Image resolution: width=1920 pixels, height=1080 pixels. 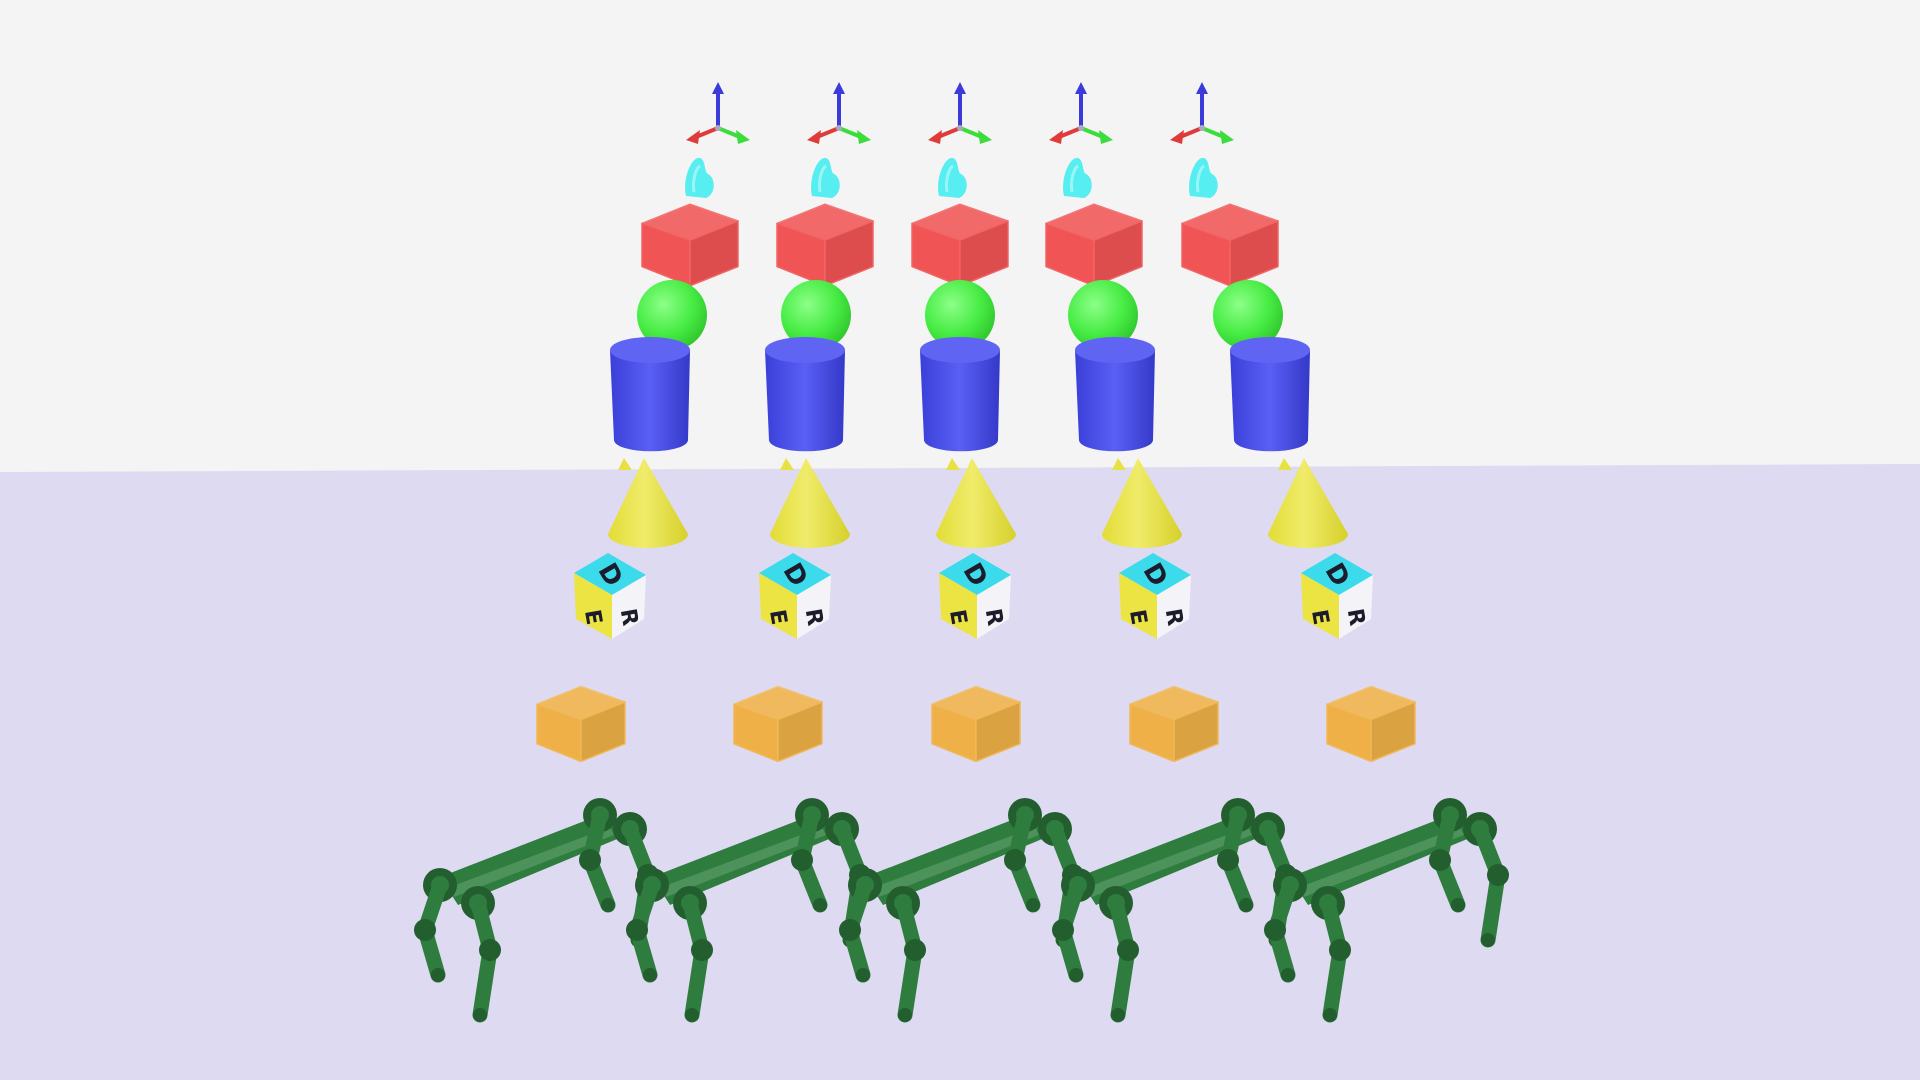 I want to click on letter-cube-2: DE R, so click(x=795, y=596).